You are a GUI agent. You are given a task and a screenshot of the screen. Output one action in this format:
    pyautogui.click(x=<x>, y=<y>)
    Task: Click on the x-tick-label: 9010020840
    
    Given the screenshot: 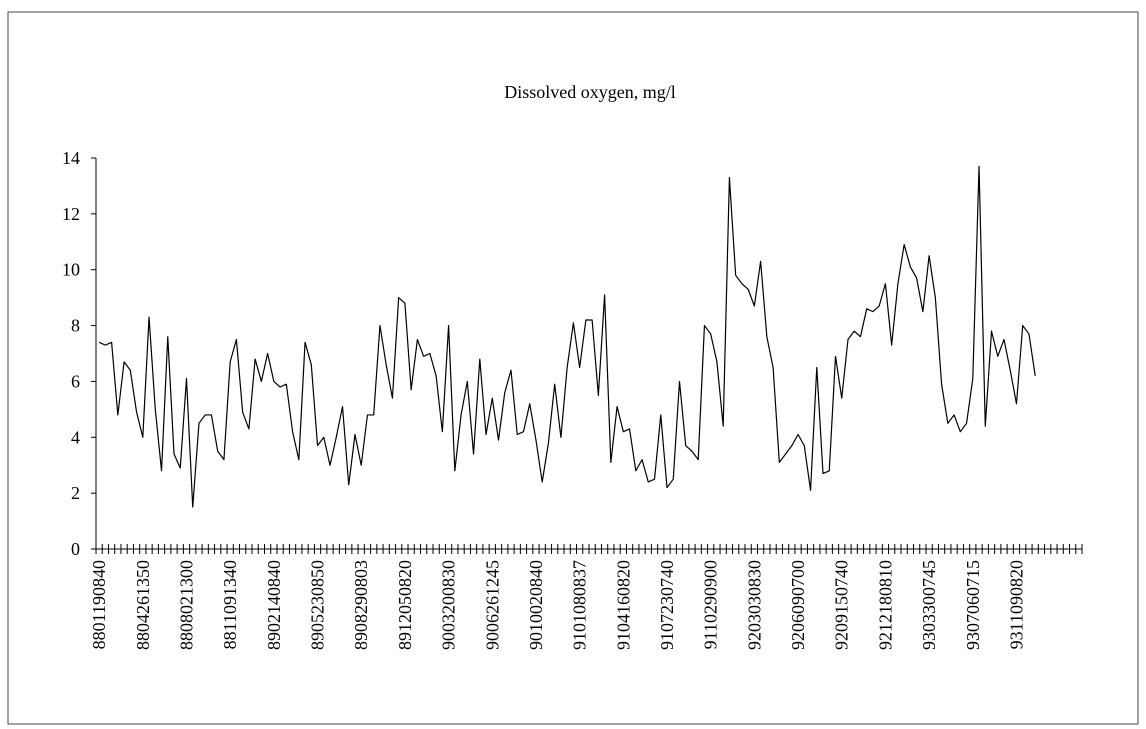 What is the action you would take?
    pyautogui.click(x=536, y=605)
    